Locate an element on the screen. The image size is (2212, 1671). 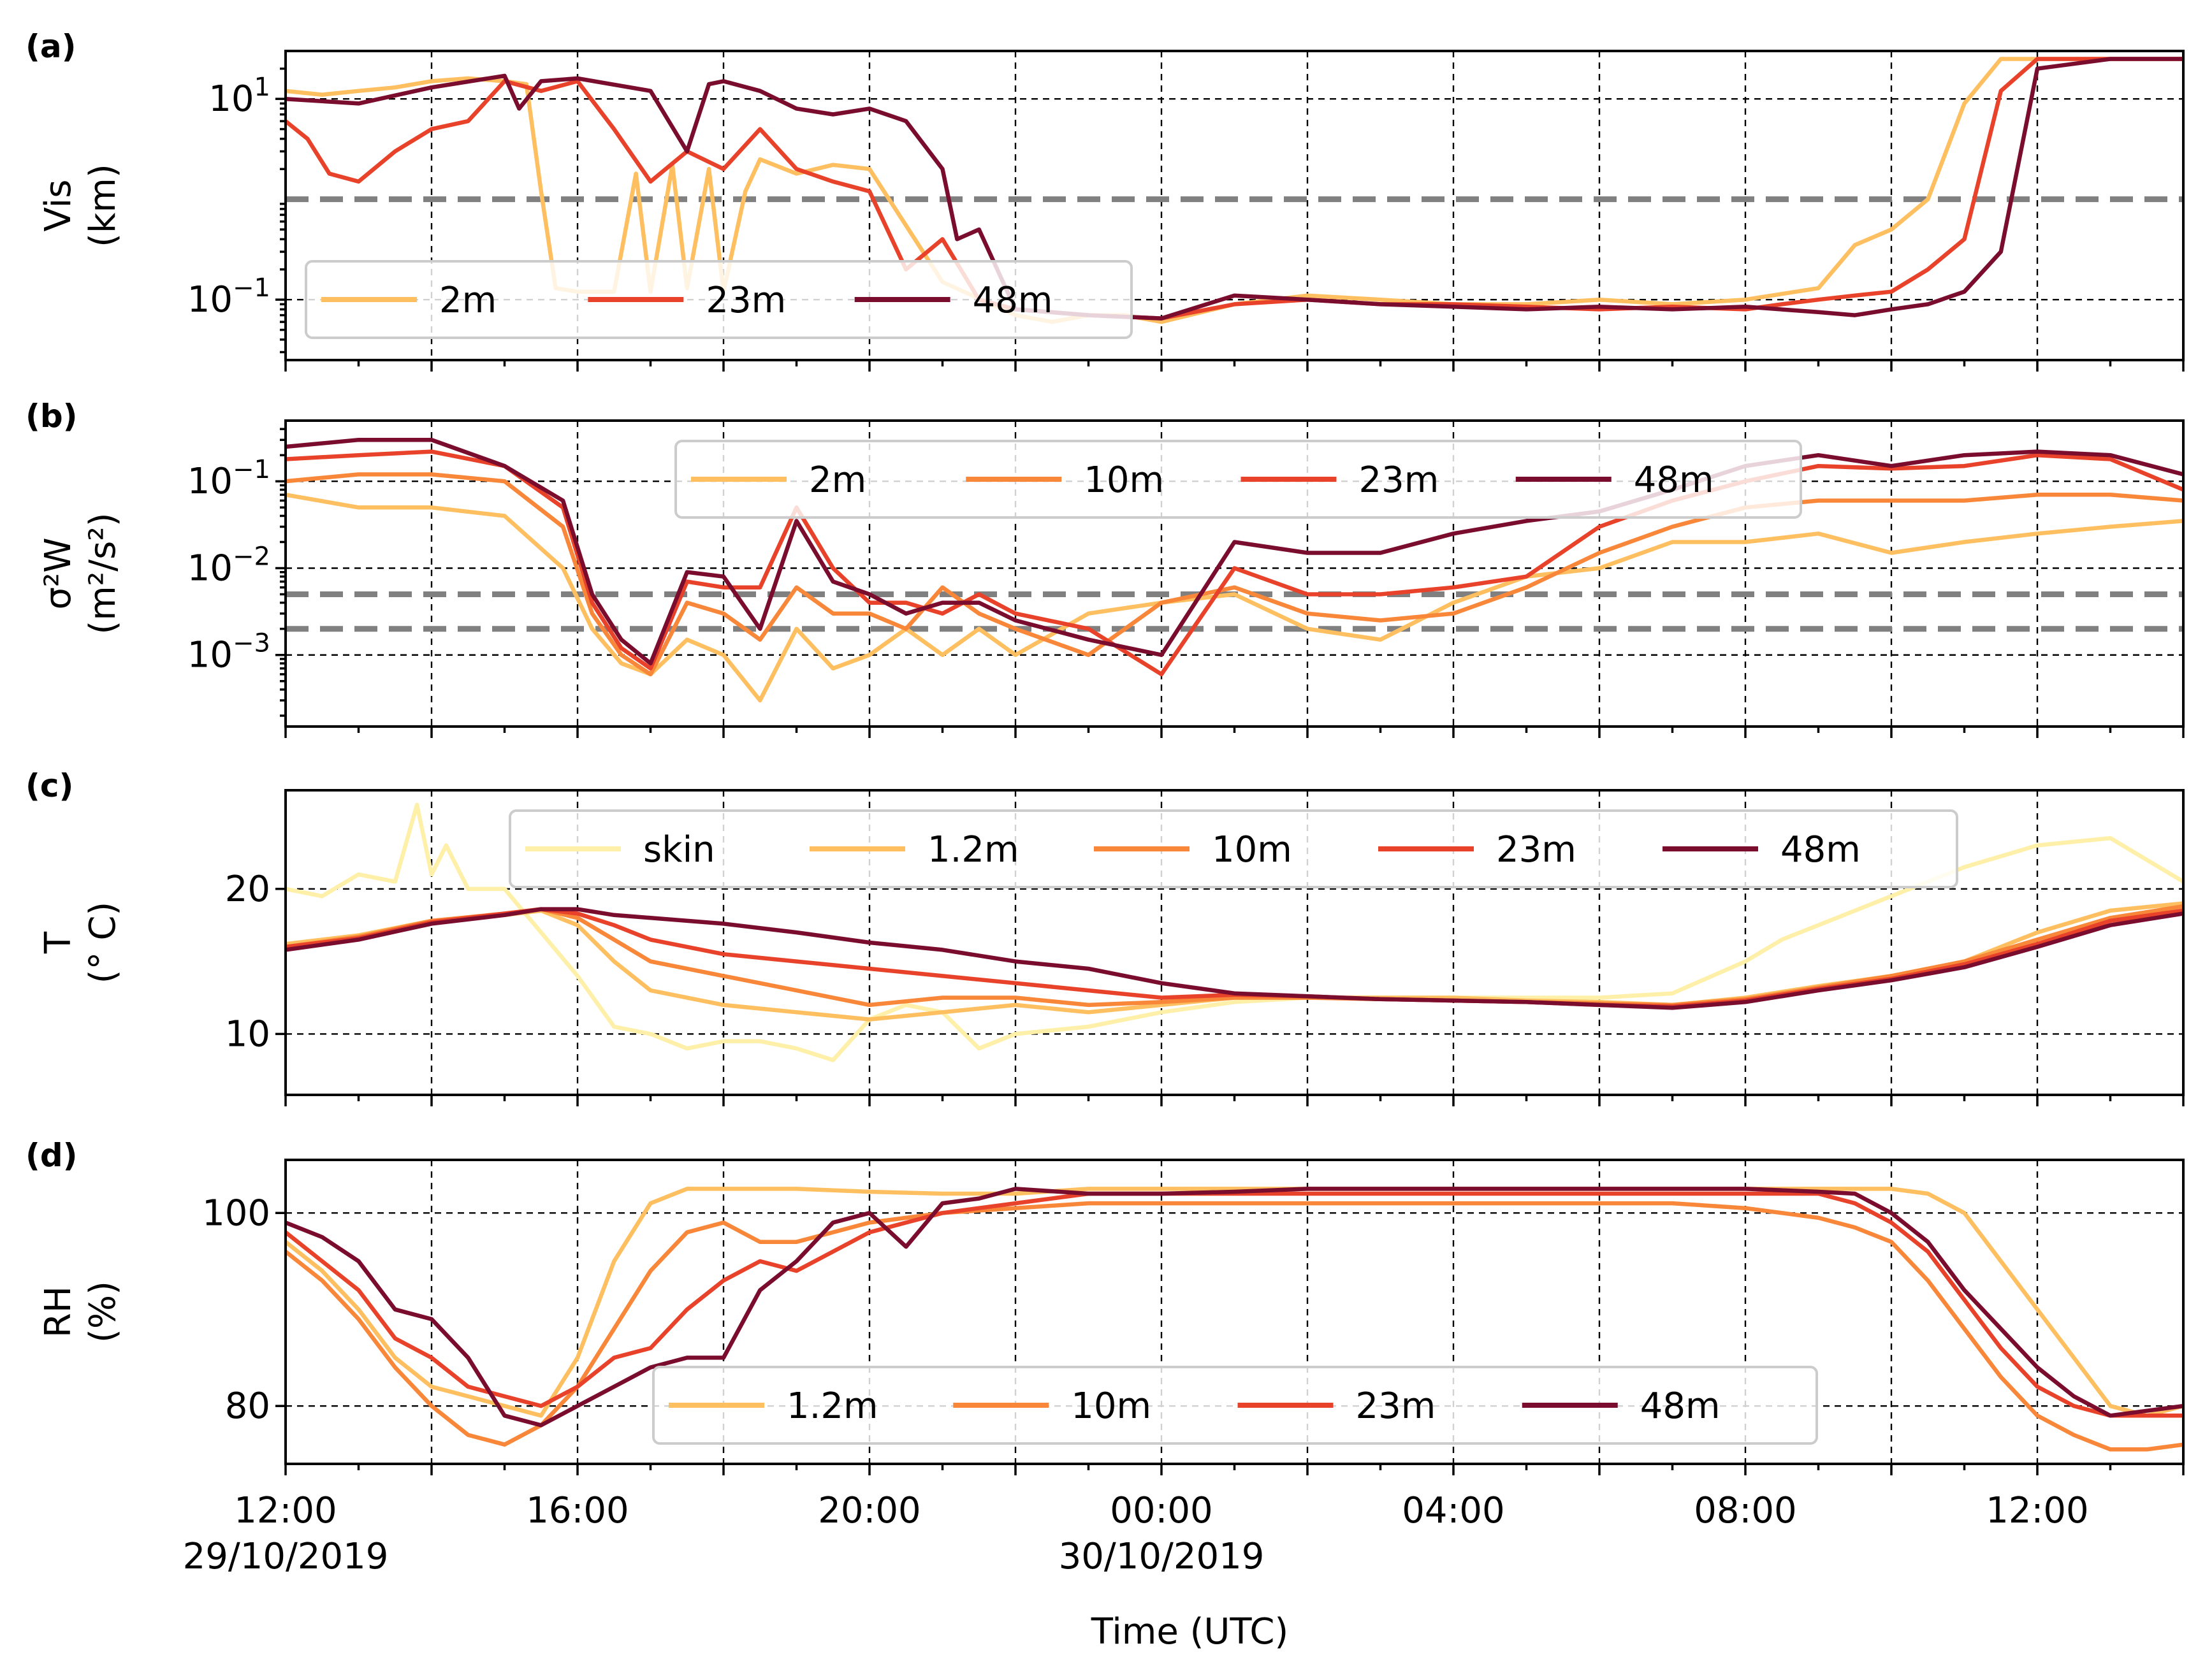
legend: 2m 23m 48m is located at coordinates (719, 299).